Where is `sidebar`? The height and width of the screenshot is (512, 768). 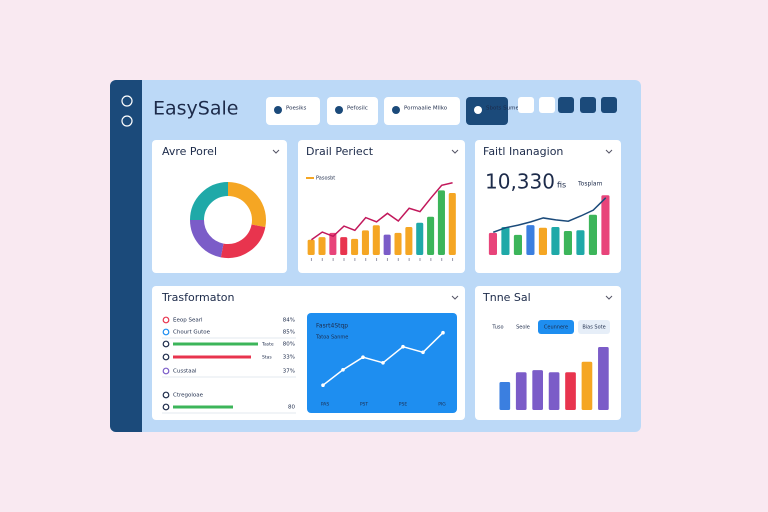
sidebar is located at coordinates (126, 256).